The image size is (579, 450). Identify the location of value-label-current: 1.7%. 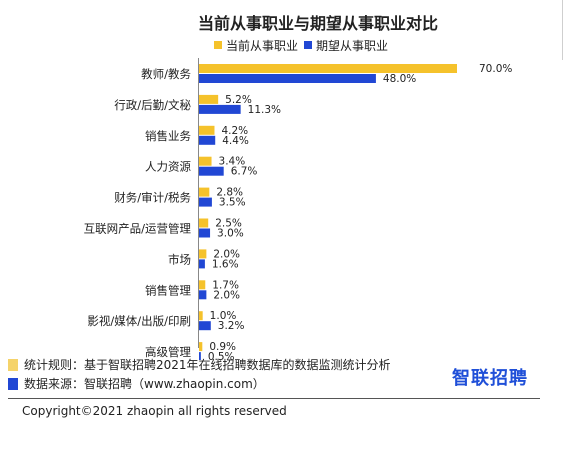
(225, 285).